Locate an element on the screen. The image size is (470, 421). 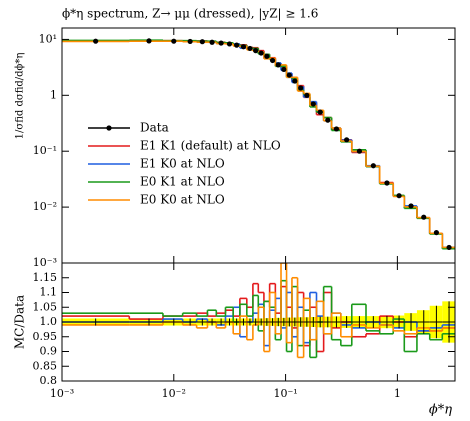
legend-label: E1 K0 at NLO is located at coordinates (182, 164).